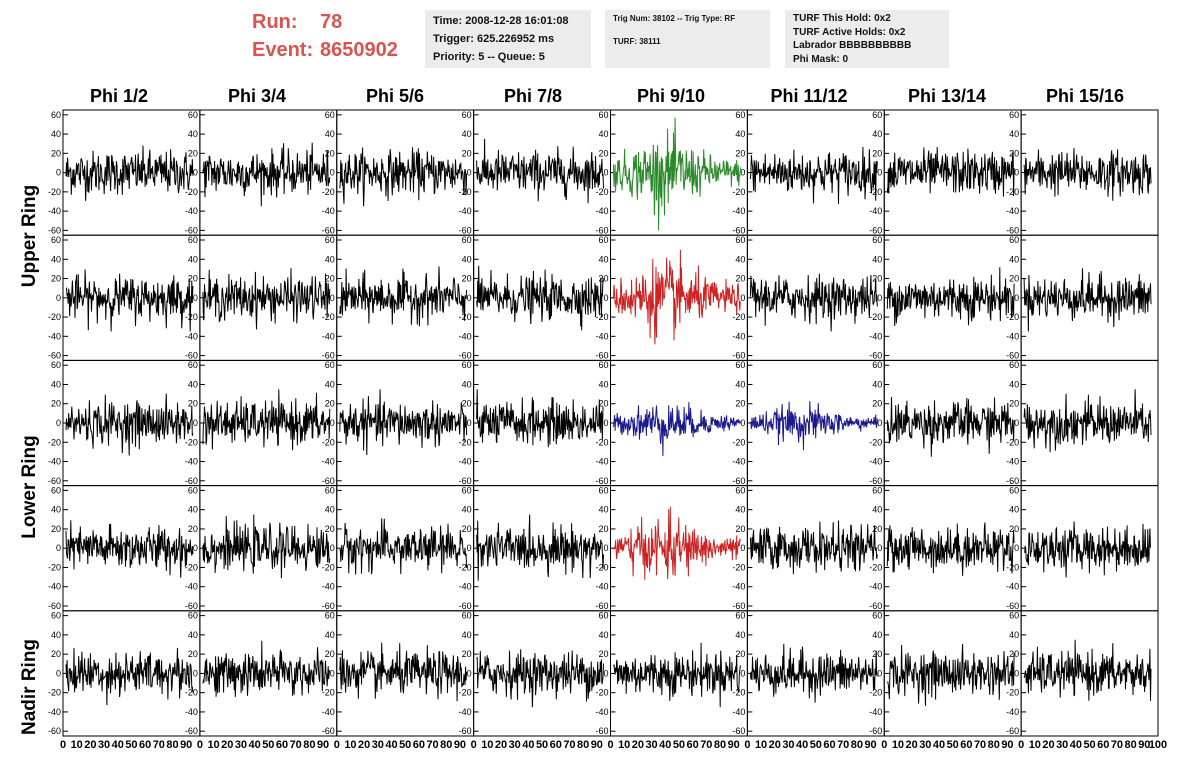 This screenshot has width=1196, height=772. What do you see at coordinates (939, 745) in the screenshot?
I see `xtick-label: 40` at bounding box center [939, 745].